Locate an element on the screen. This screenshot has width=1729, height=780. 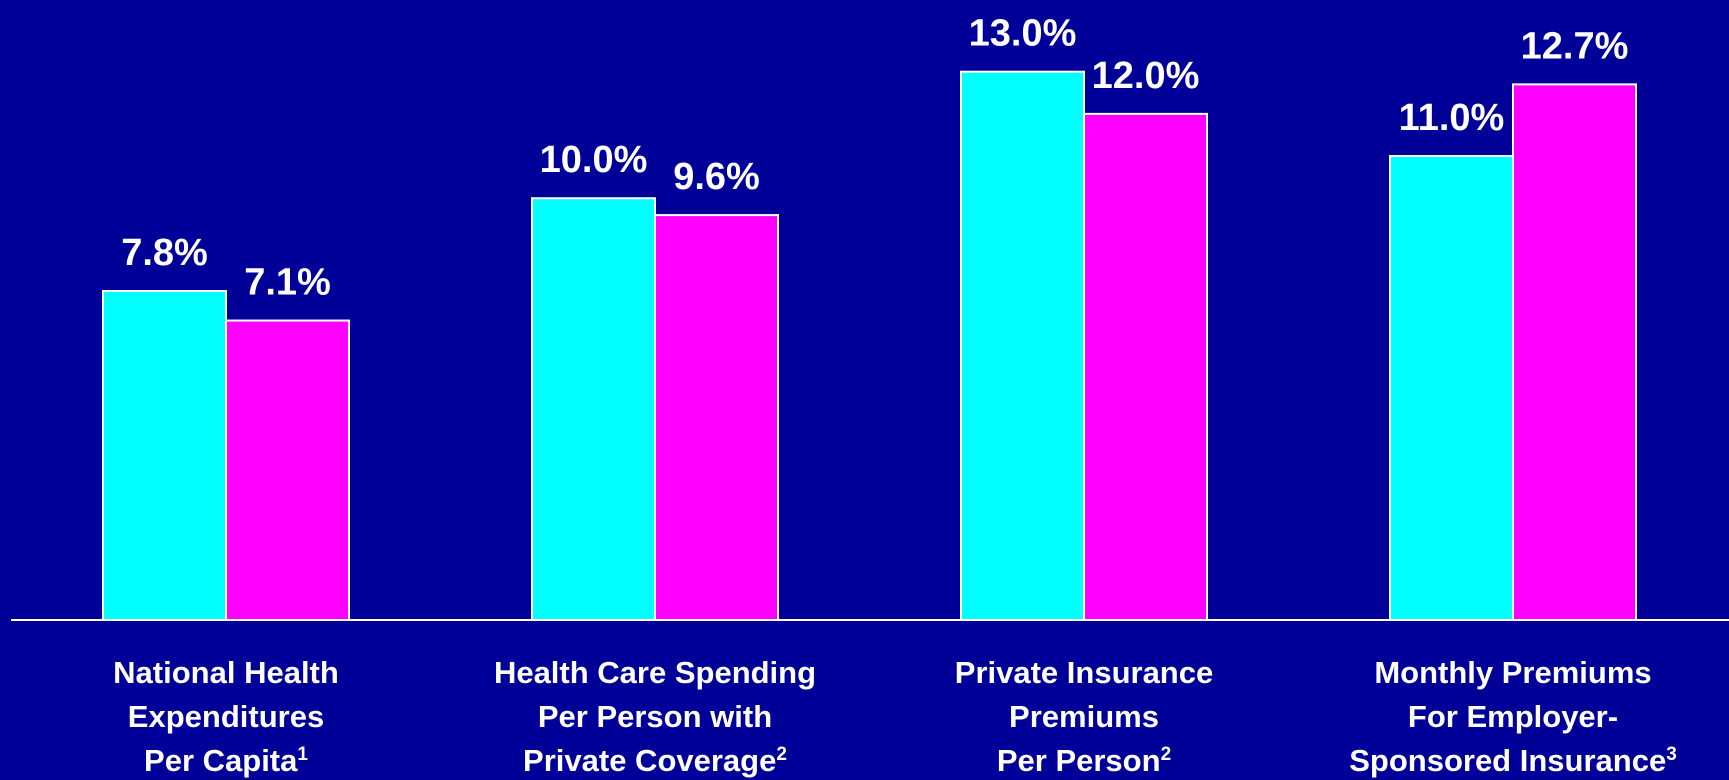
label-line: Health Care Spending is located at coordinates (655, 672).